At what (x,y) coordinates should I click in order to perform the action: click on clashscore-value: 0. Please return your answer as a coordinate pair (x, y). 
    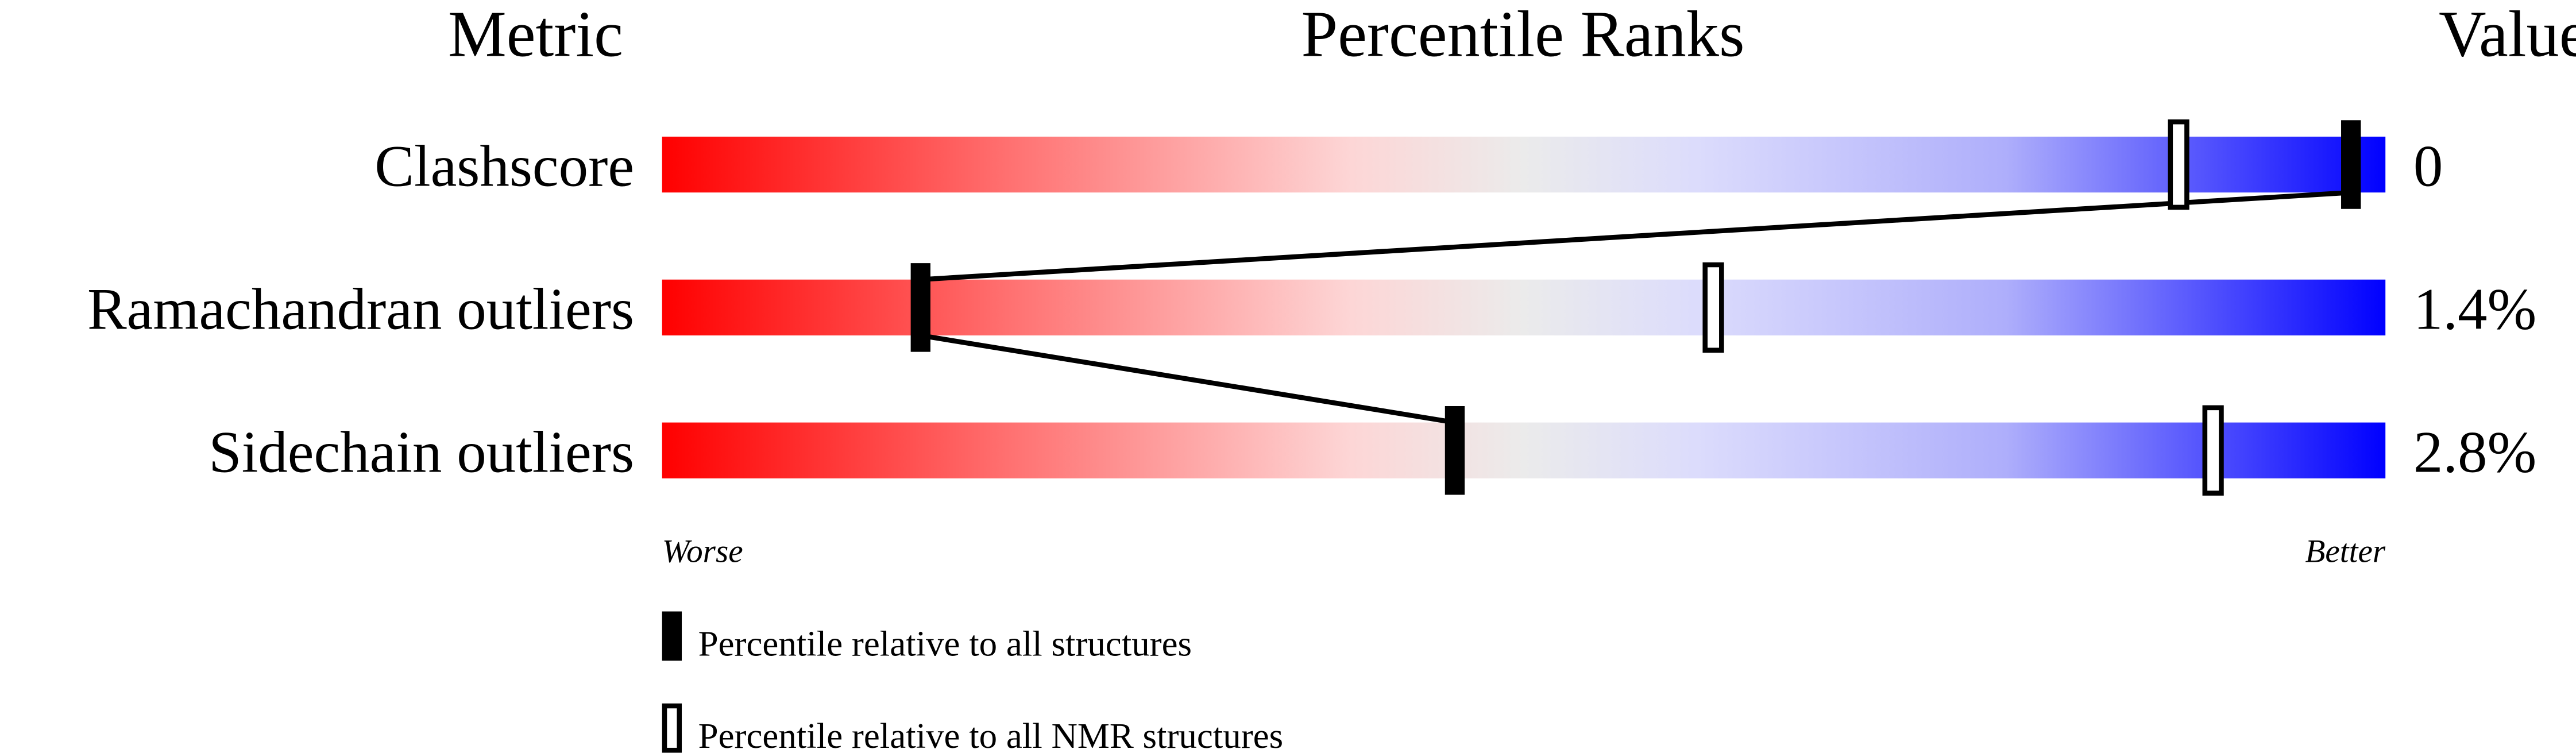
    Looking at the image, I should click on (2428, 167).